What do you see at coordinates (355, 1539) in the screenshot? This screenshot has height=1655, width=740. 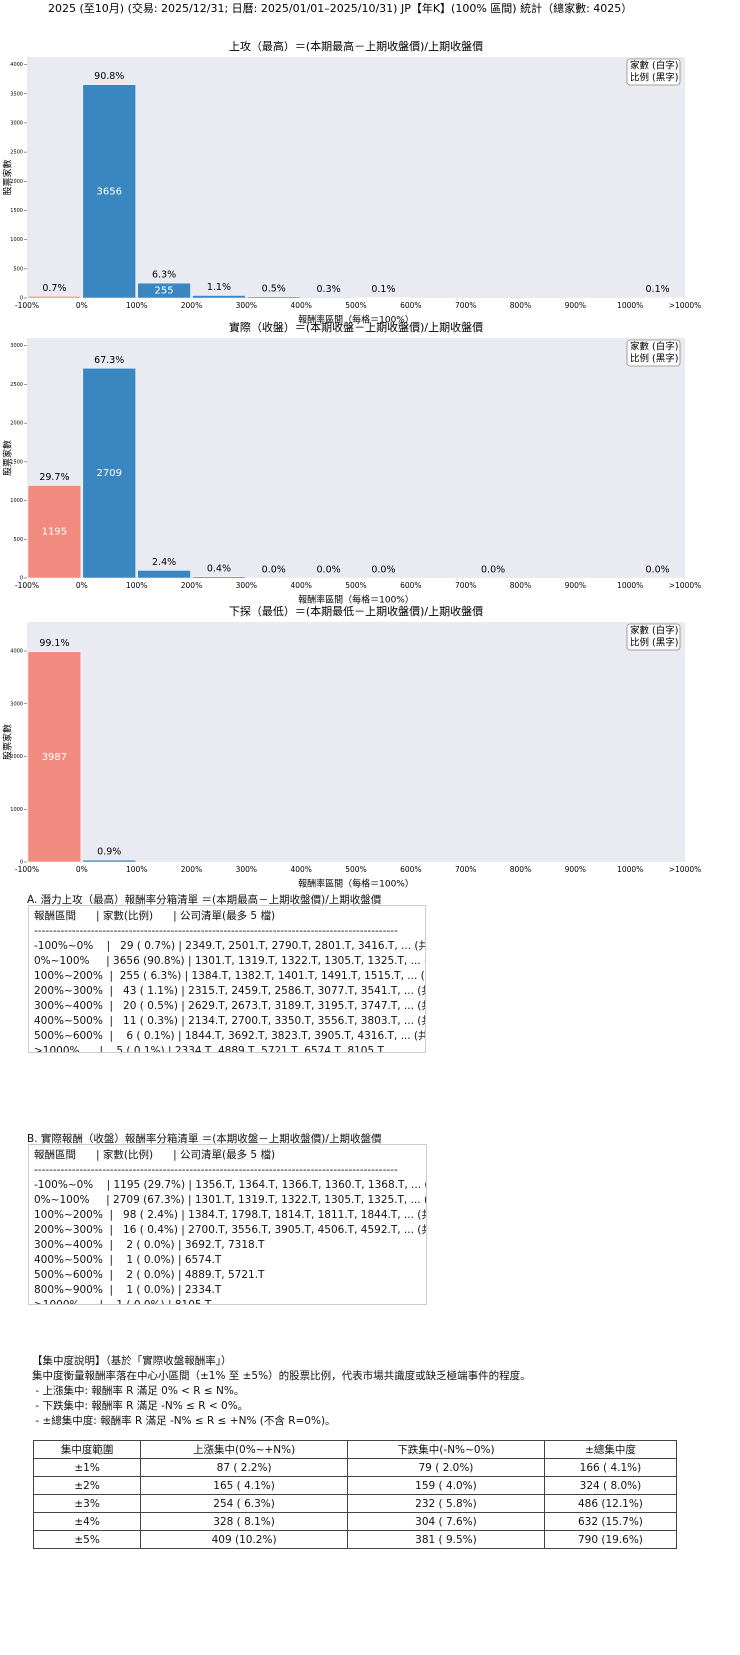 I see `table-row: ±5% 409 (10.2%) 381 ( 9.5%) 790 (19.6%)` at bounding box center [355, 1539].